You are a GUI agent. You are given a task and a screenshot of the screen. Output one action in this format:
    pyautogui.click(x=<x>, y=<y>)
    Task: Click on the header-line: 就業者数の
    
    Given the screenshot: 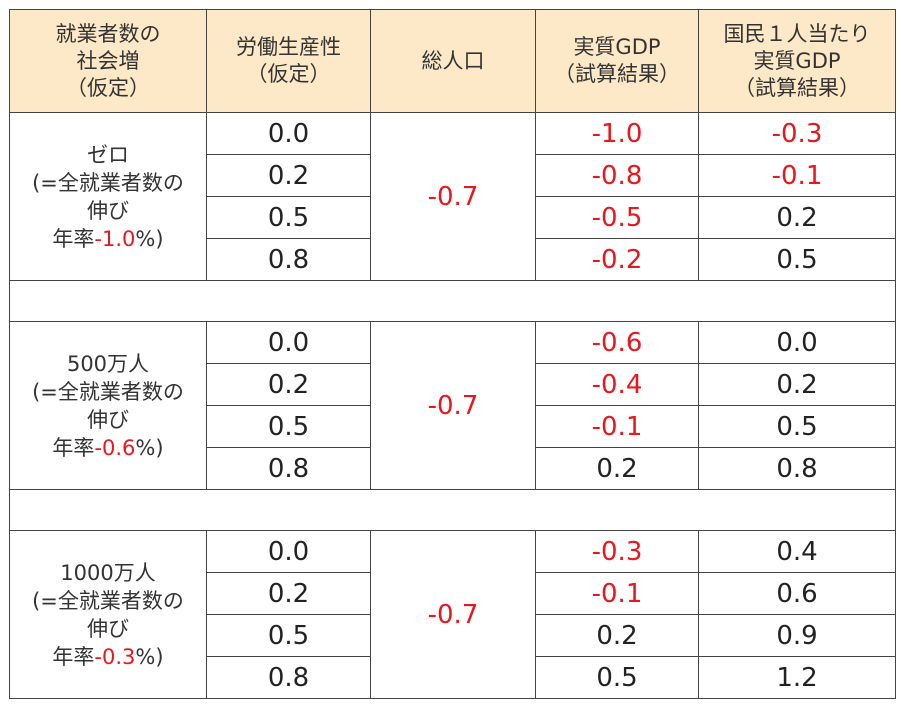 What is the action you would take?
    pyautogui.click(x=108, y=33)
    